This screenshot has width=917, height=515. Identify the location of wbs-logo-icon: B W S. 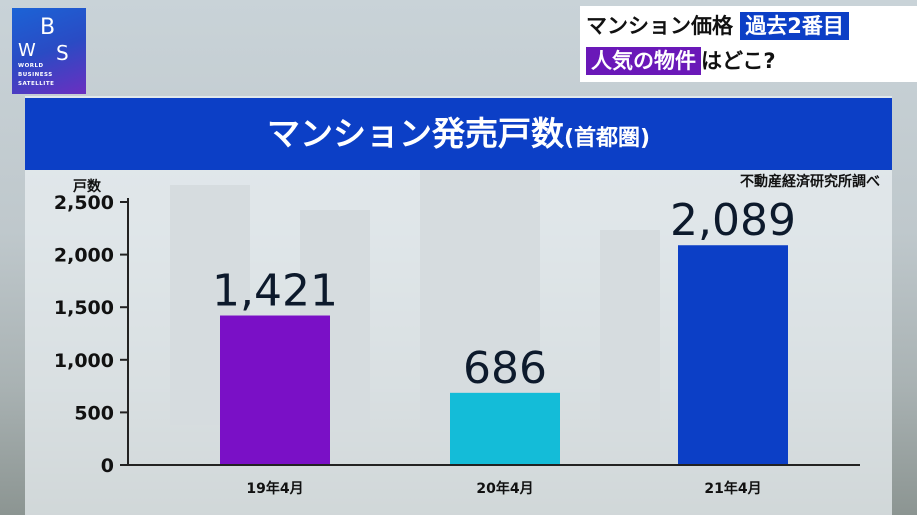
(43, 40).